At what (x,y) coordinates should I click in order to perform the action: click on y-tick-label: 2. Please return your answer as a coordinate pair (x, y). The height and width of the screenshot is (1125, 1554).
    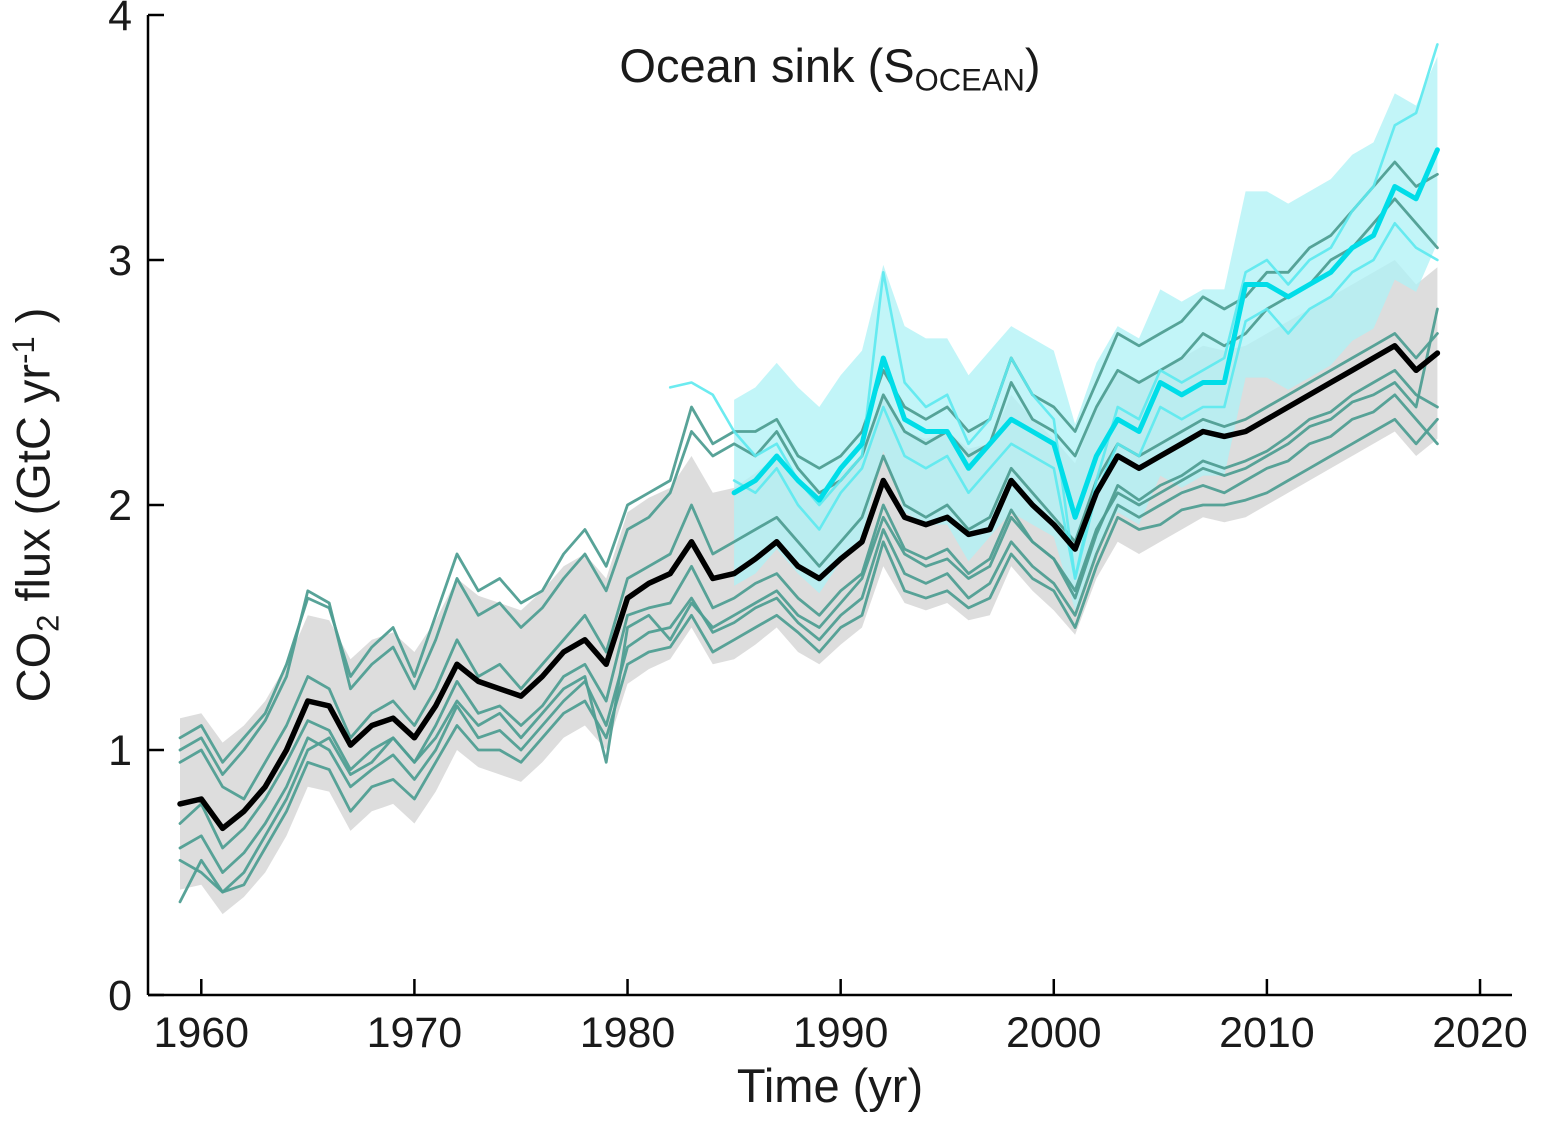
    Looking at the image, I should click on (120, 506).